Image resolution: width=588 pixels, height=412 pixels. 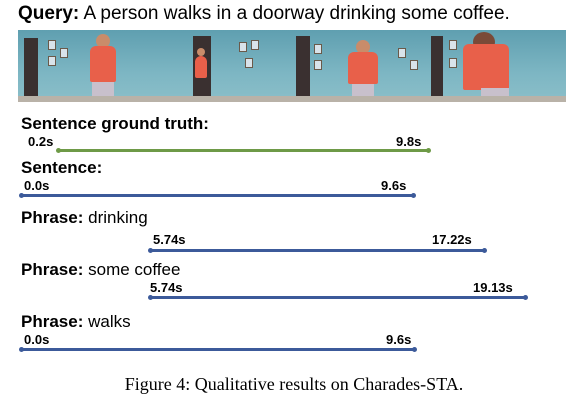 I want to click on row-5-text: walks, so click(x=109, y=321).